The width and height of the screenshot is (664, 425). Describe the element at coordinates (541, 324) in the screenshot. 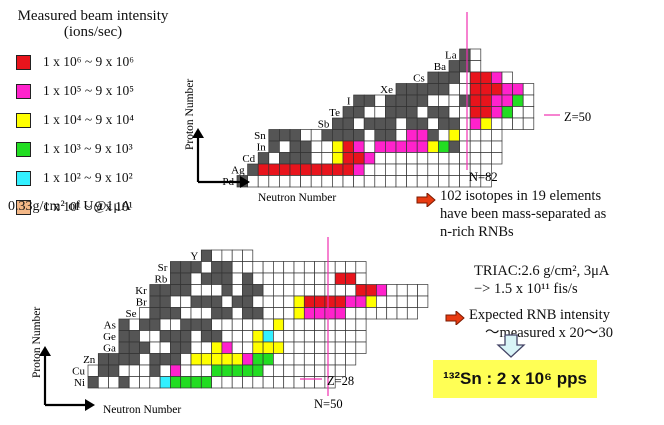

I see `expected-note: Expected RNB intensity ～measured x 20～30` at that location.